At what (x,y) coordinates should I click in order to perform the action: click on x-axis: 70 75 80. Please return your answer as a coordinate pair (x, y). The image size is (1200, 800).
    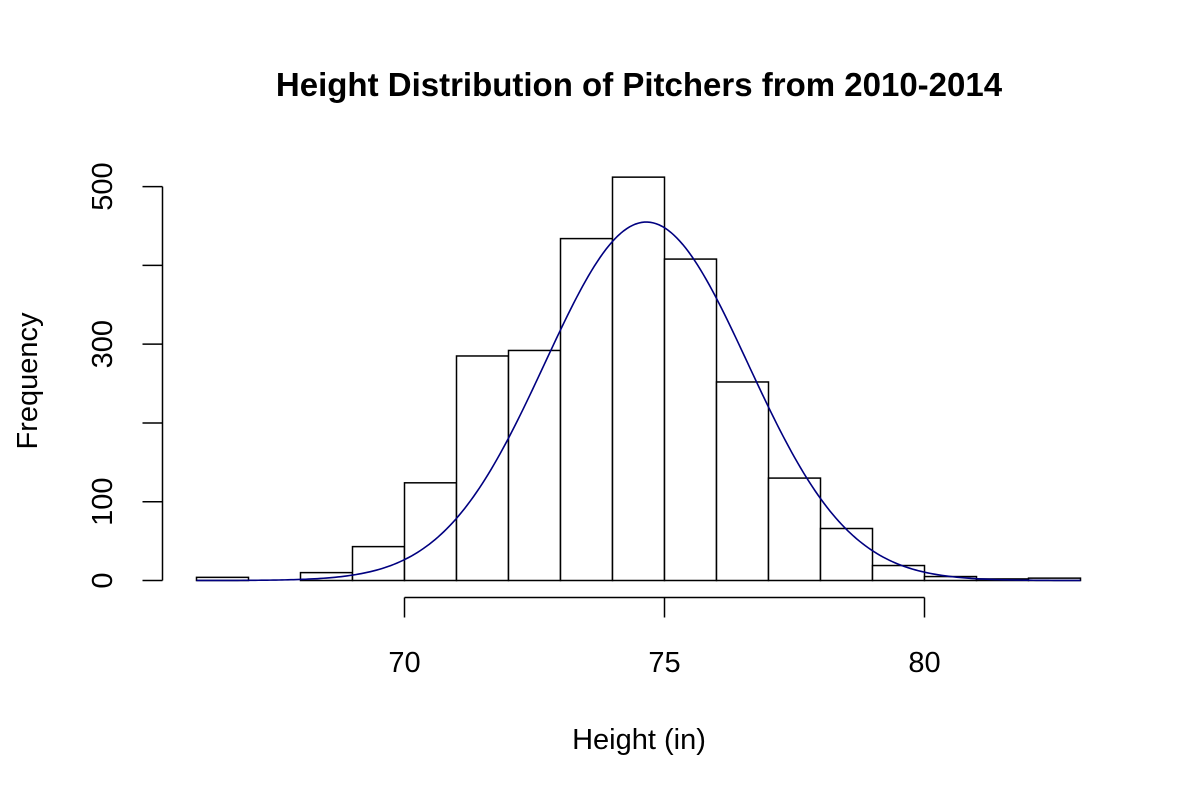
    Looking at the image, I should click on (664, 637).